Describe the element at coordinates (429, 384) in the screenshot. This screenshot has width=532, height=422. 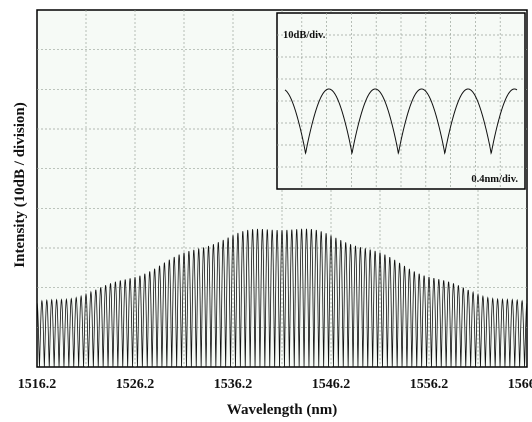
I see `x-tick-label: 1556.2` at that location.